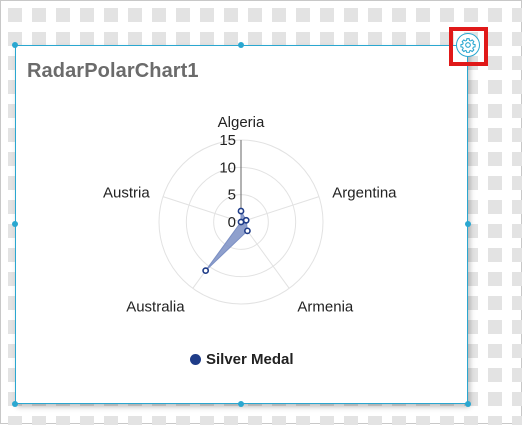  I want to click on resize-handle-bottom, so click(241, 404).